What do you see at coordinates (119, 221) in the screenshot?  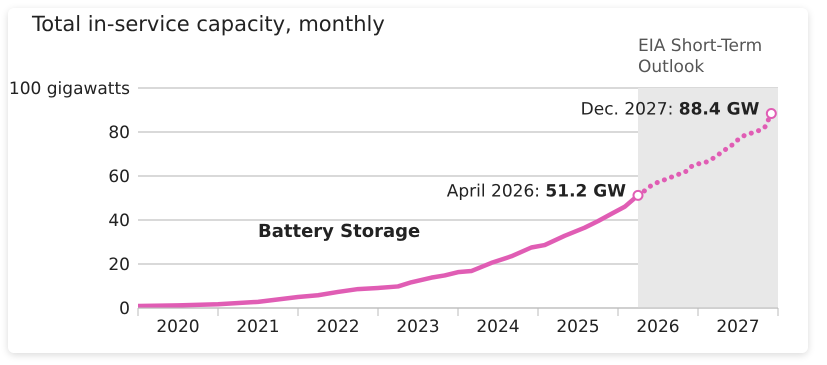 I see `y-tick-label: 40` at bounding box center [119, 221].